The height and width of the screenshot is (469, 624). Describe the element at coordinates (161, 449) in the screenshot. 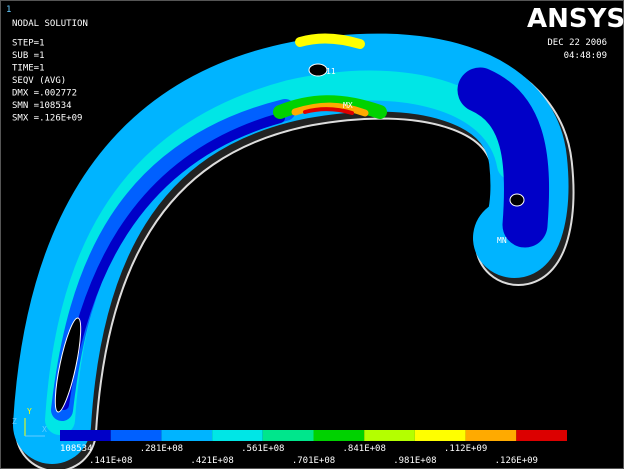

I see `legend-label: .281E+08` at that location.